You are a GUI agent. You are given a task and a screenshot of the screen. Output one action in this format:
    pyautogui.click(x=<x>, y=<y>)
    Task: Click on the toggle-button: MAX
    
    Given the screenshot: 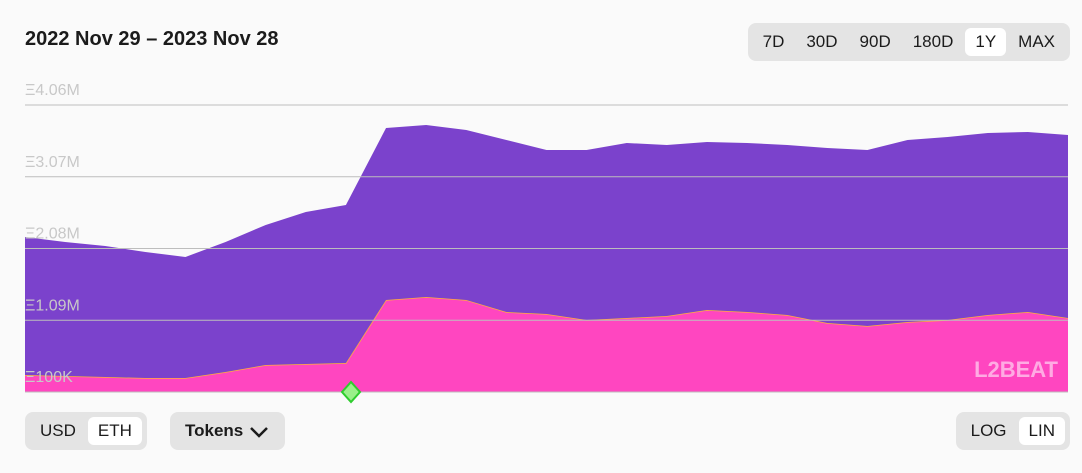 What is the action you would take?
    pyautogui.click(x=1036, y=41)
    